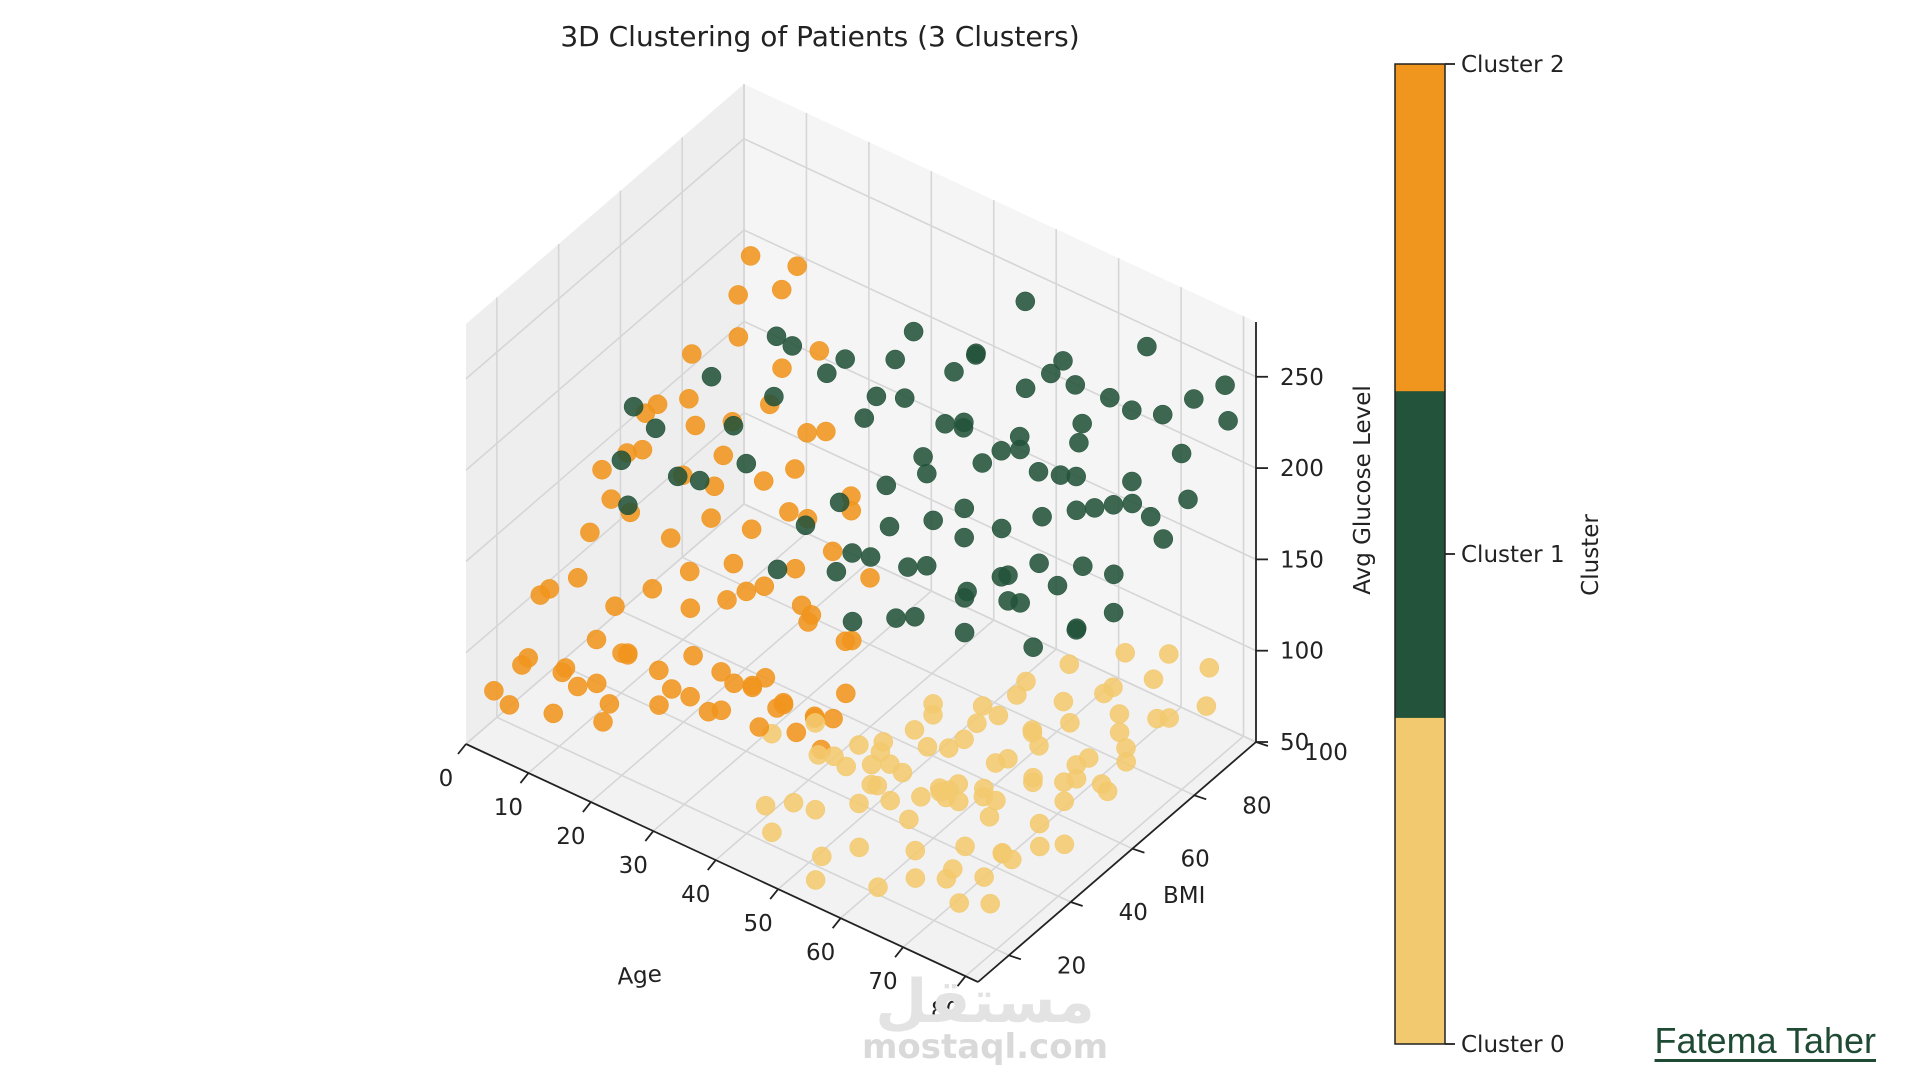  Describe the element at coordinates (1194, 860) in the screenshot. I see `y-tick-label: 60` at that location.